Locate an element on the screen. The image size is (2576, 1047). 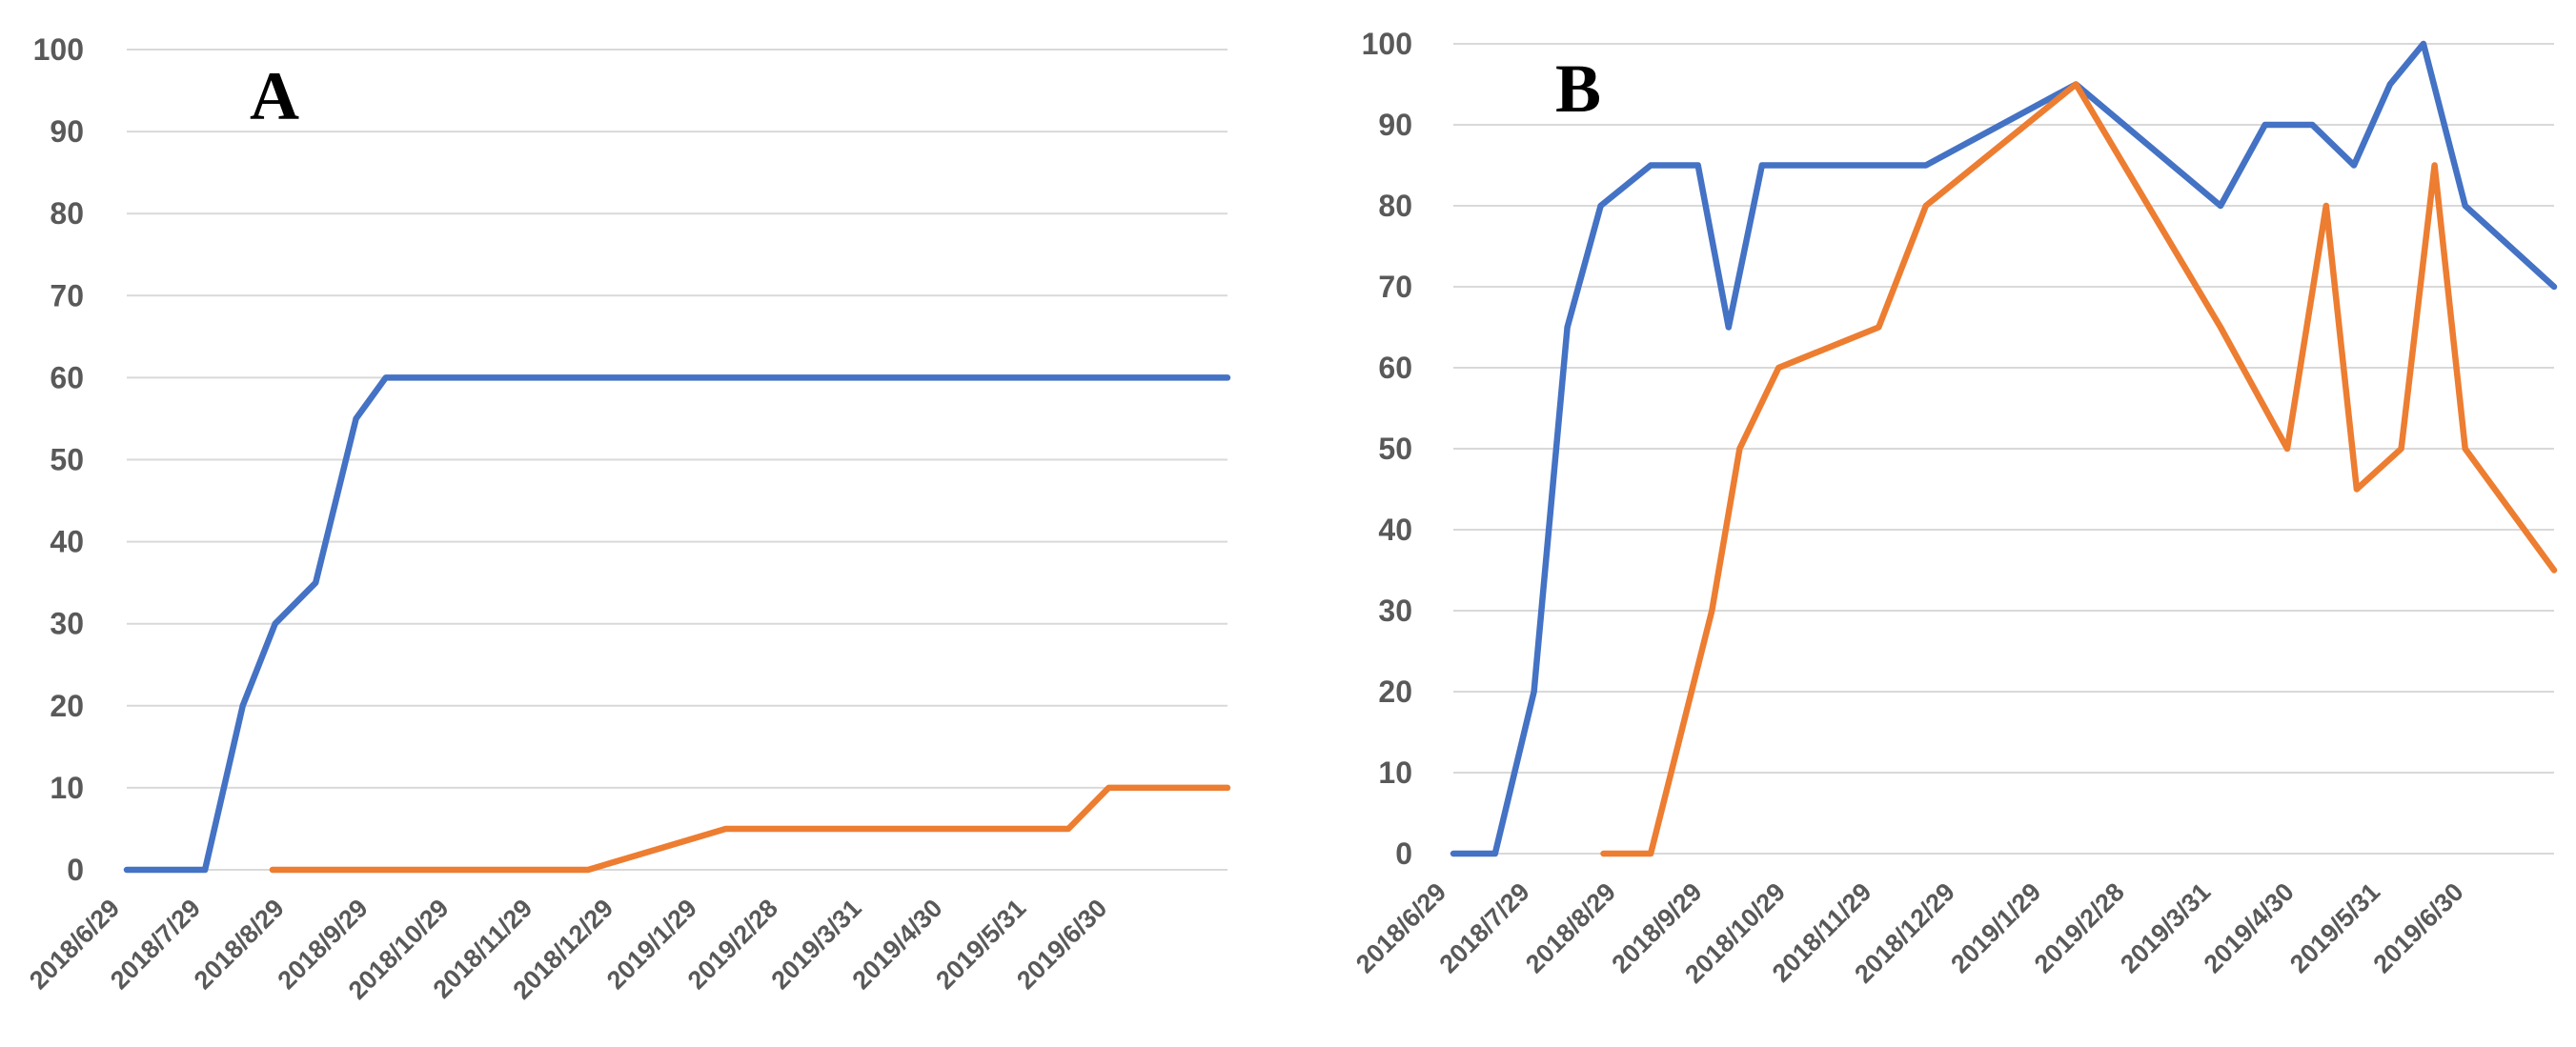
x-tick-label: 2019/1/29 is located at coordinates (1995, 928).